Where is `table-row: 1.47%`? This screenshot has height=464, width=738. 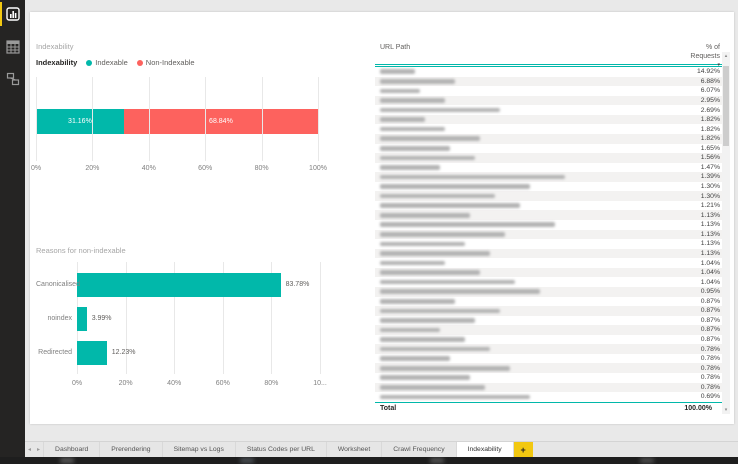
table-row: 1.47% is located at coordinates (552, 168).